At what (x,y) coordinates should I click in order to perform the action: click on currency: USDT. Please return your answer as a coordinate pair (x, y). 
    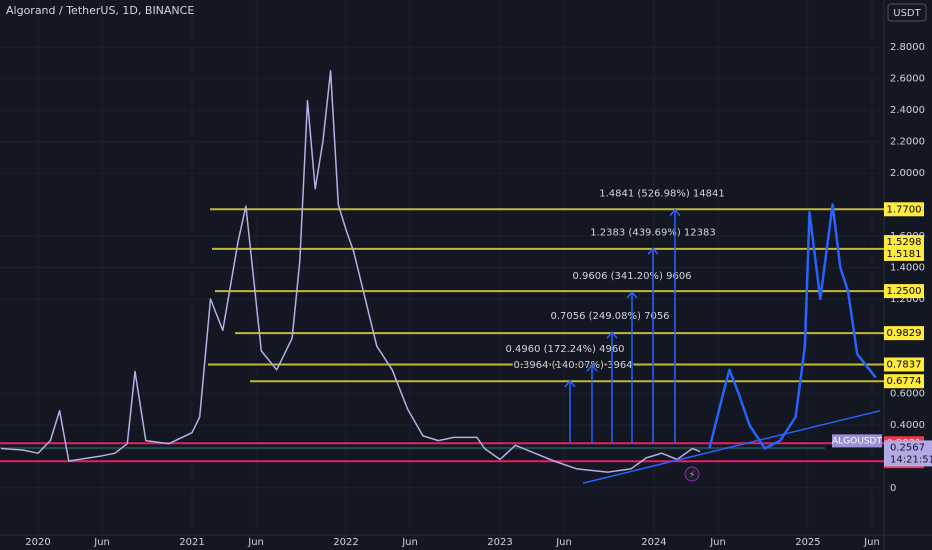
    Looking at the image, I should click on (907, 13).